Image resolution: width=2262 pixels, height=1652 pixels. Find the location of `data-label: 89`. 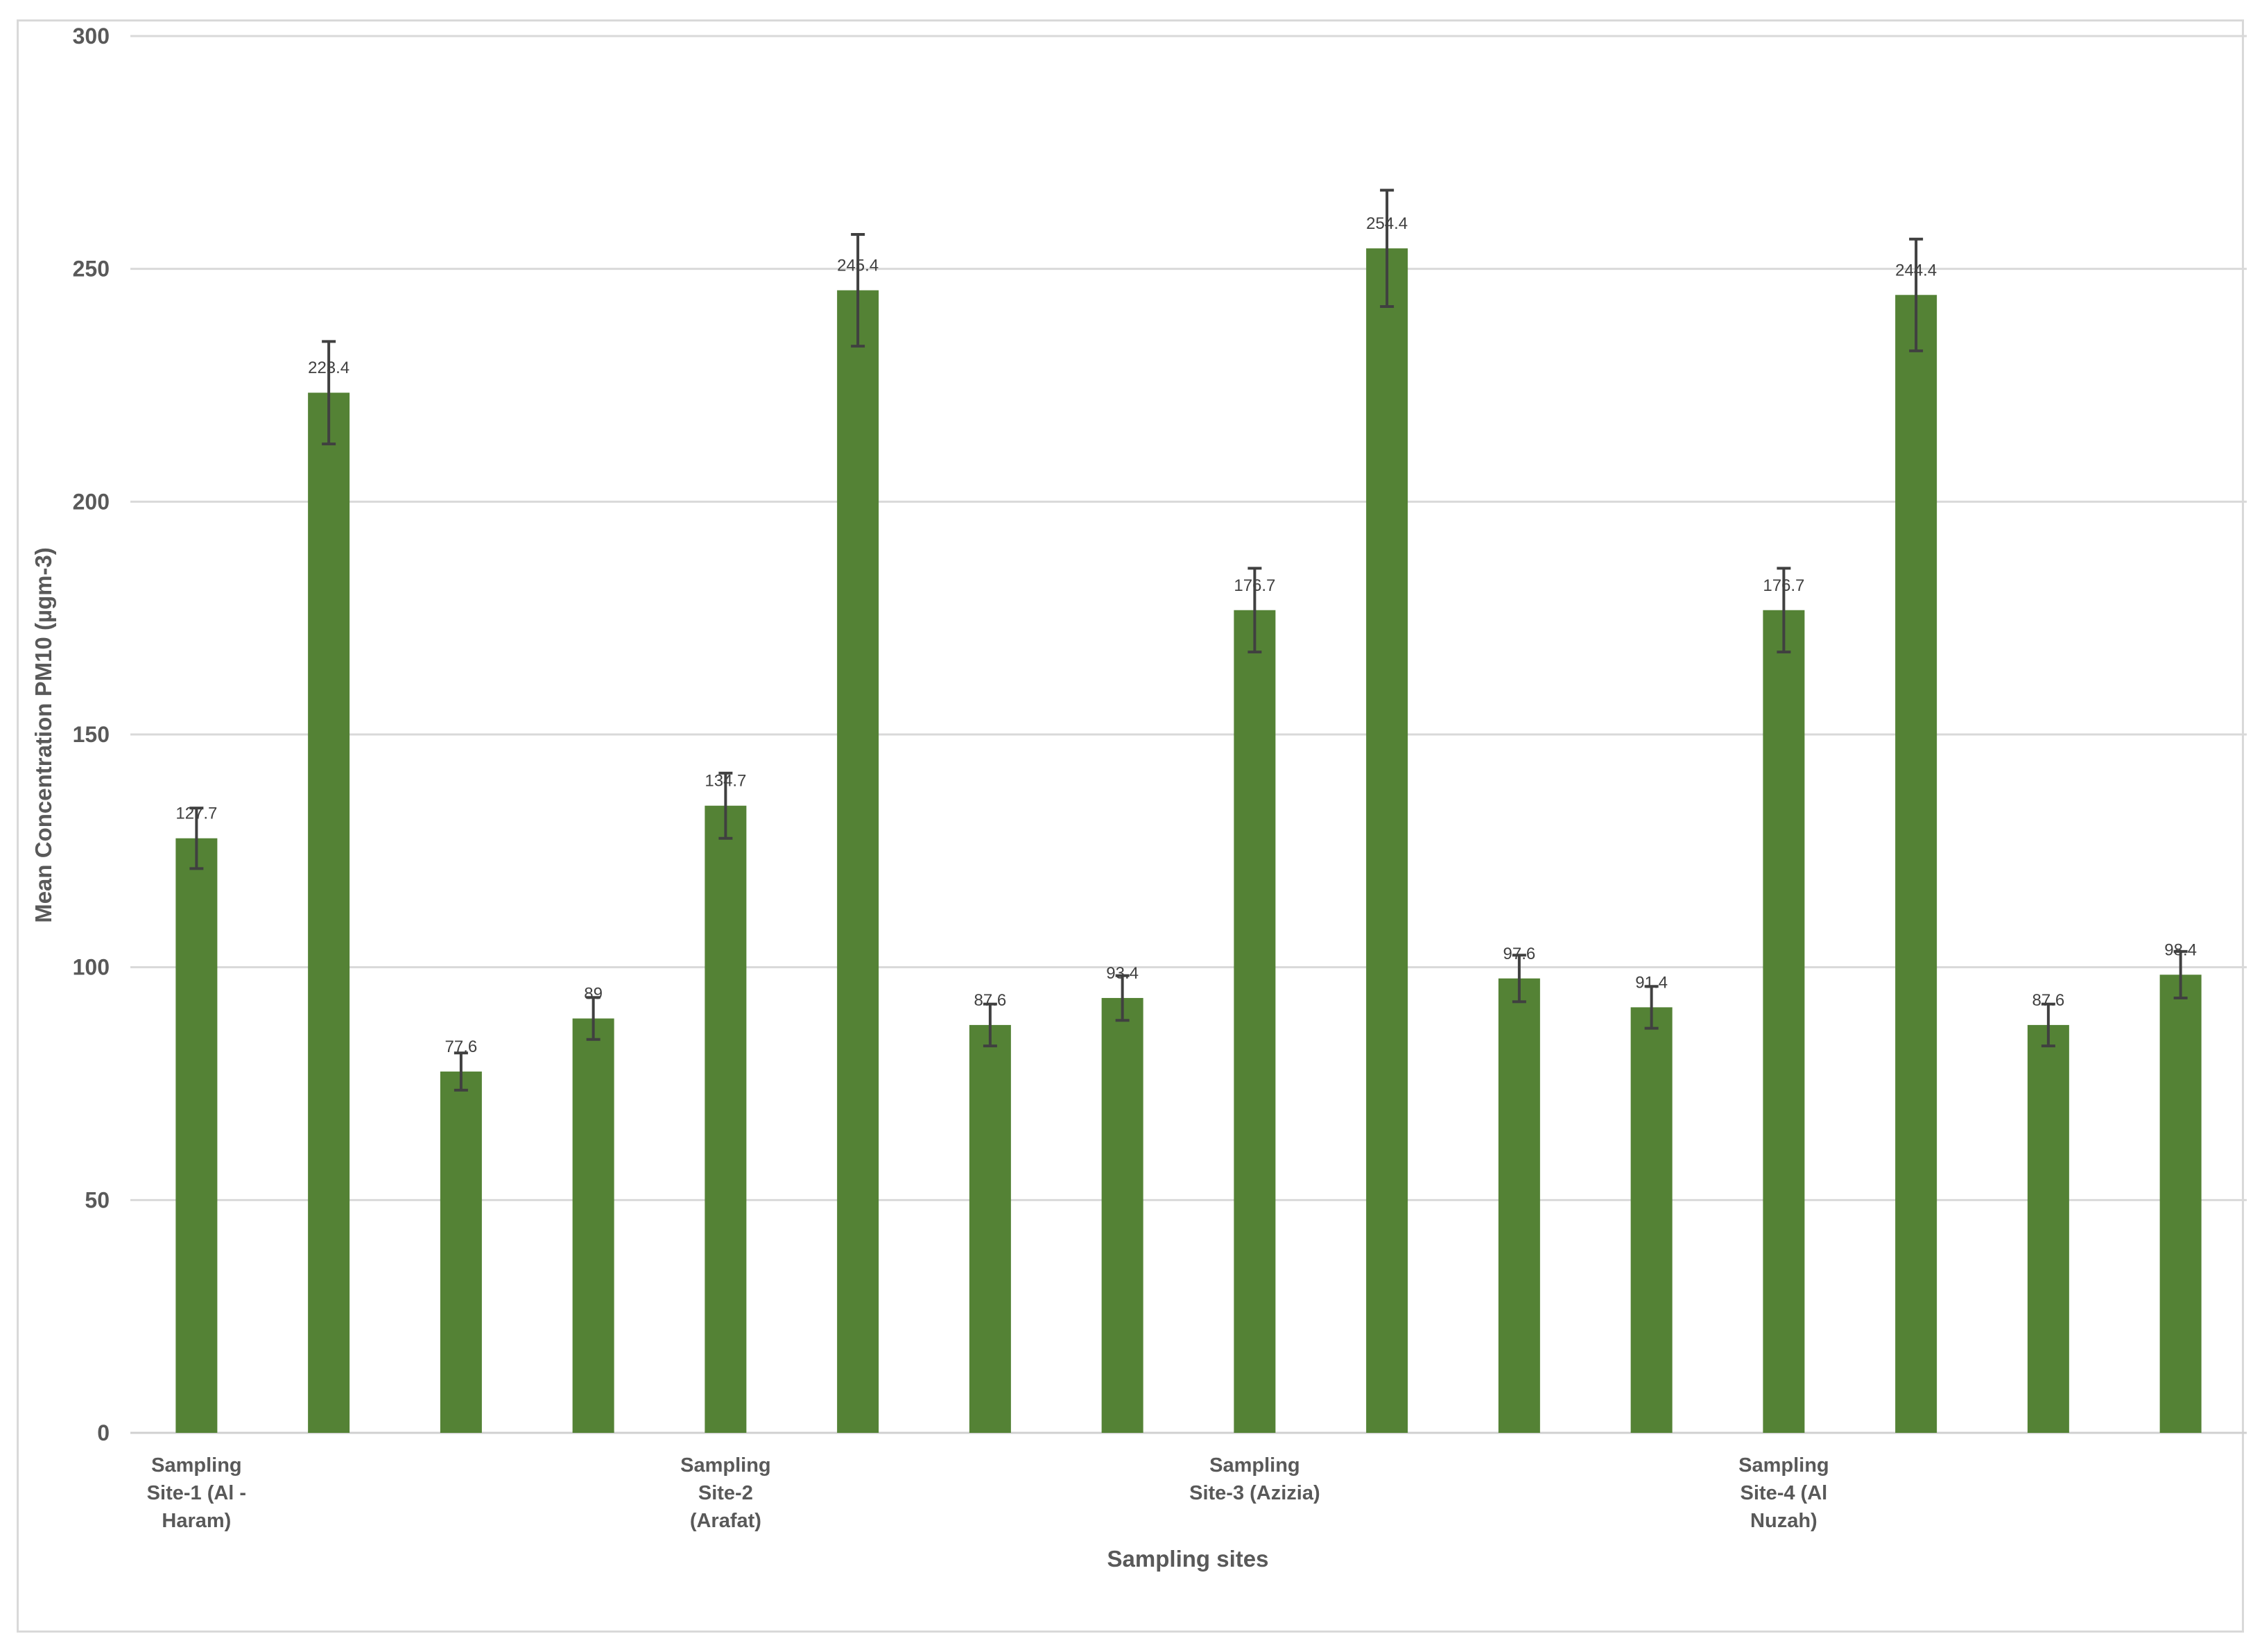

data-label: 89 is located at coordinates (593, 995).